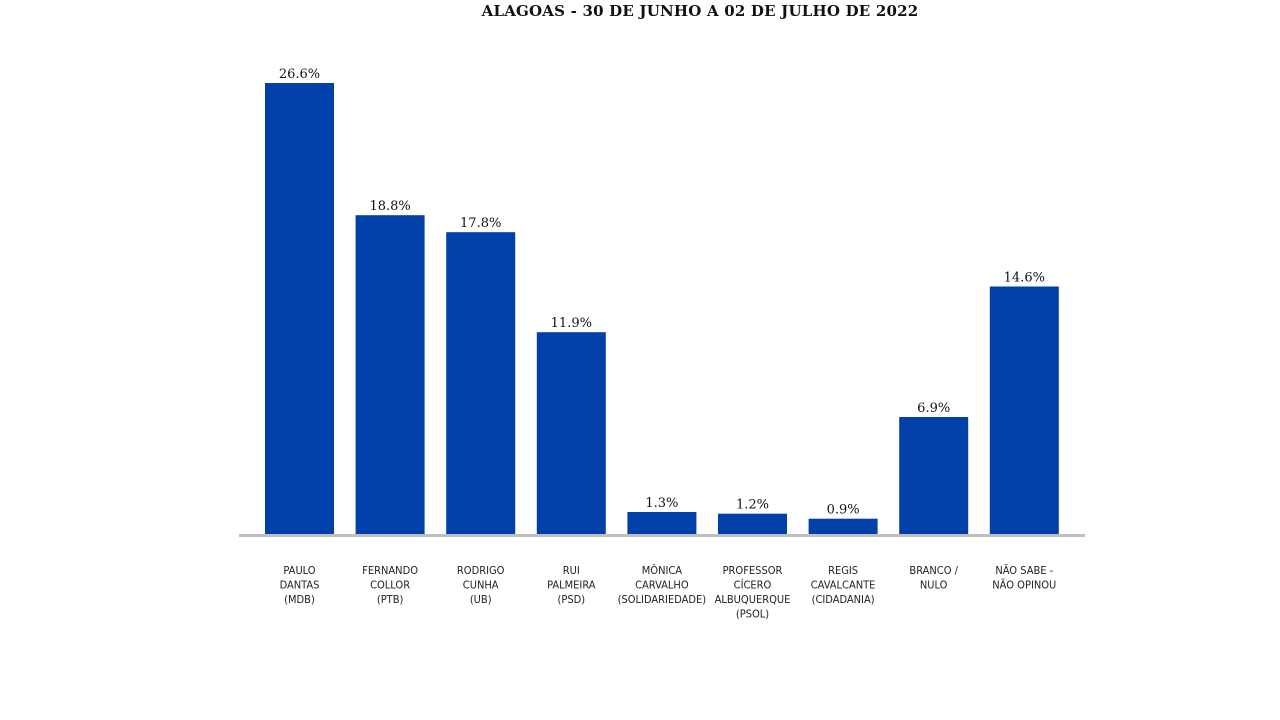  I want to click on category-label-line: (CIDADANIA), so click(843, 599).